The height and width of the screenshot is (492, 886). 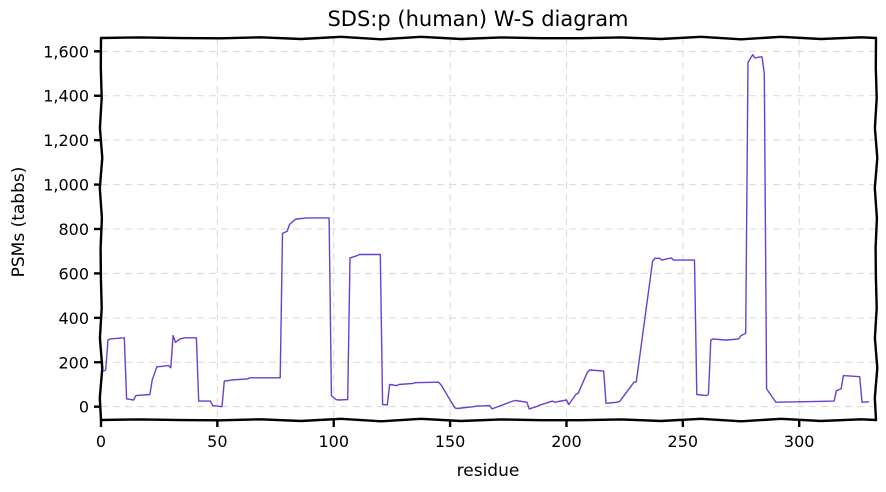 What do you see at coordinates (566, 441) in the screenshot?
I see `x-tick-label: 200` at bounding box center [566, 441].